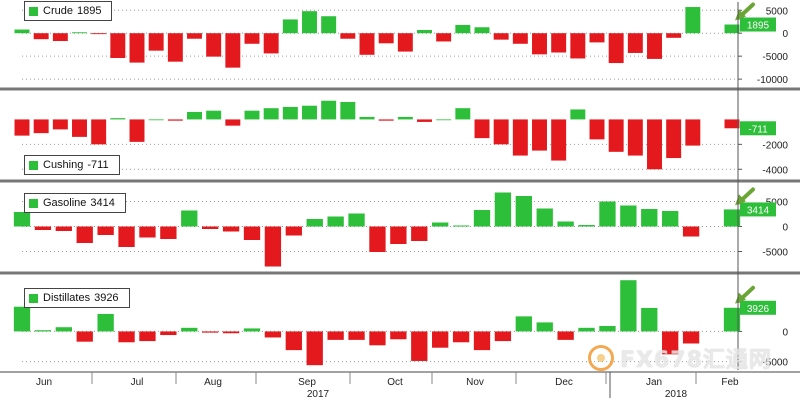 Image resolution: width=800 pixels, height=400 pixels. I want to click on cushing-last-value-label: -711, so click(758, 129).